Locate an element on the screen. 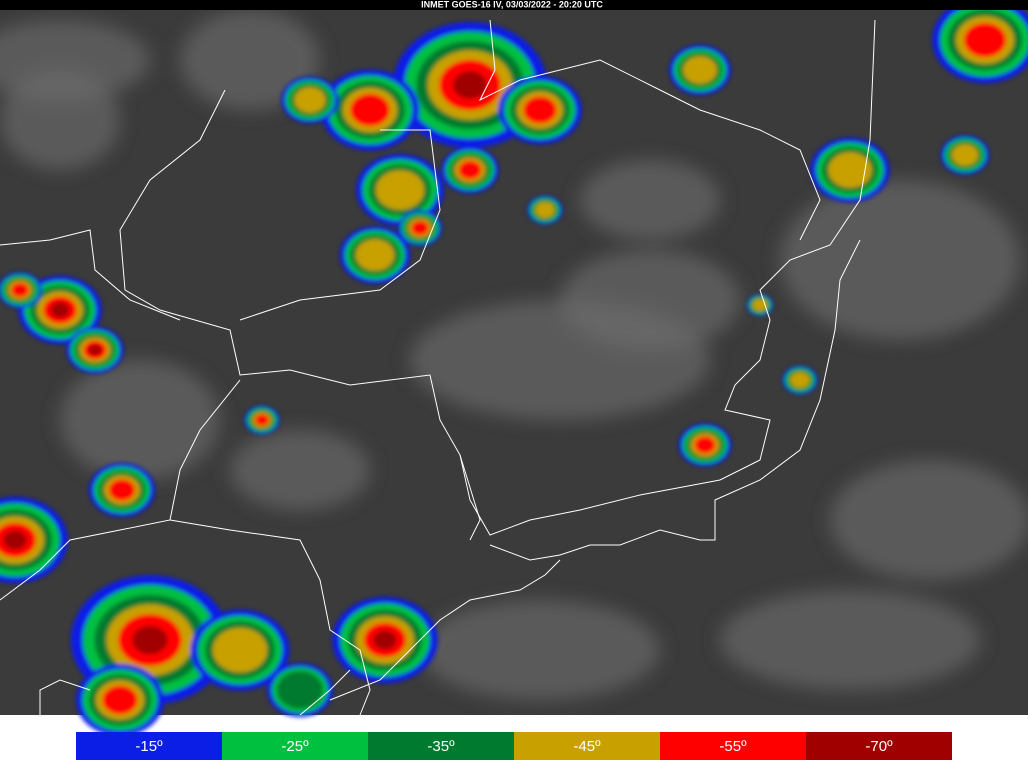 The width and height of the screenshot is (1028, 769). legend-label: -70º is located at coordinates (879, 746).